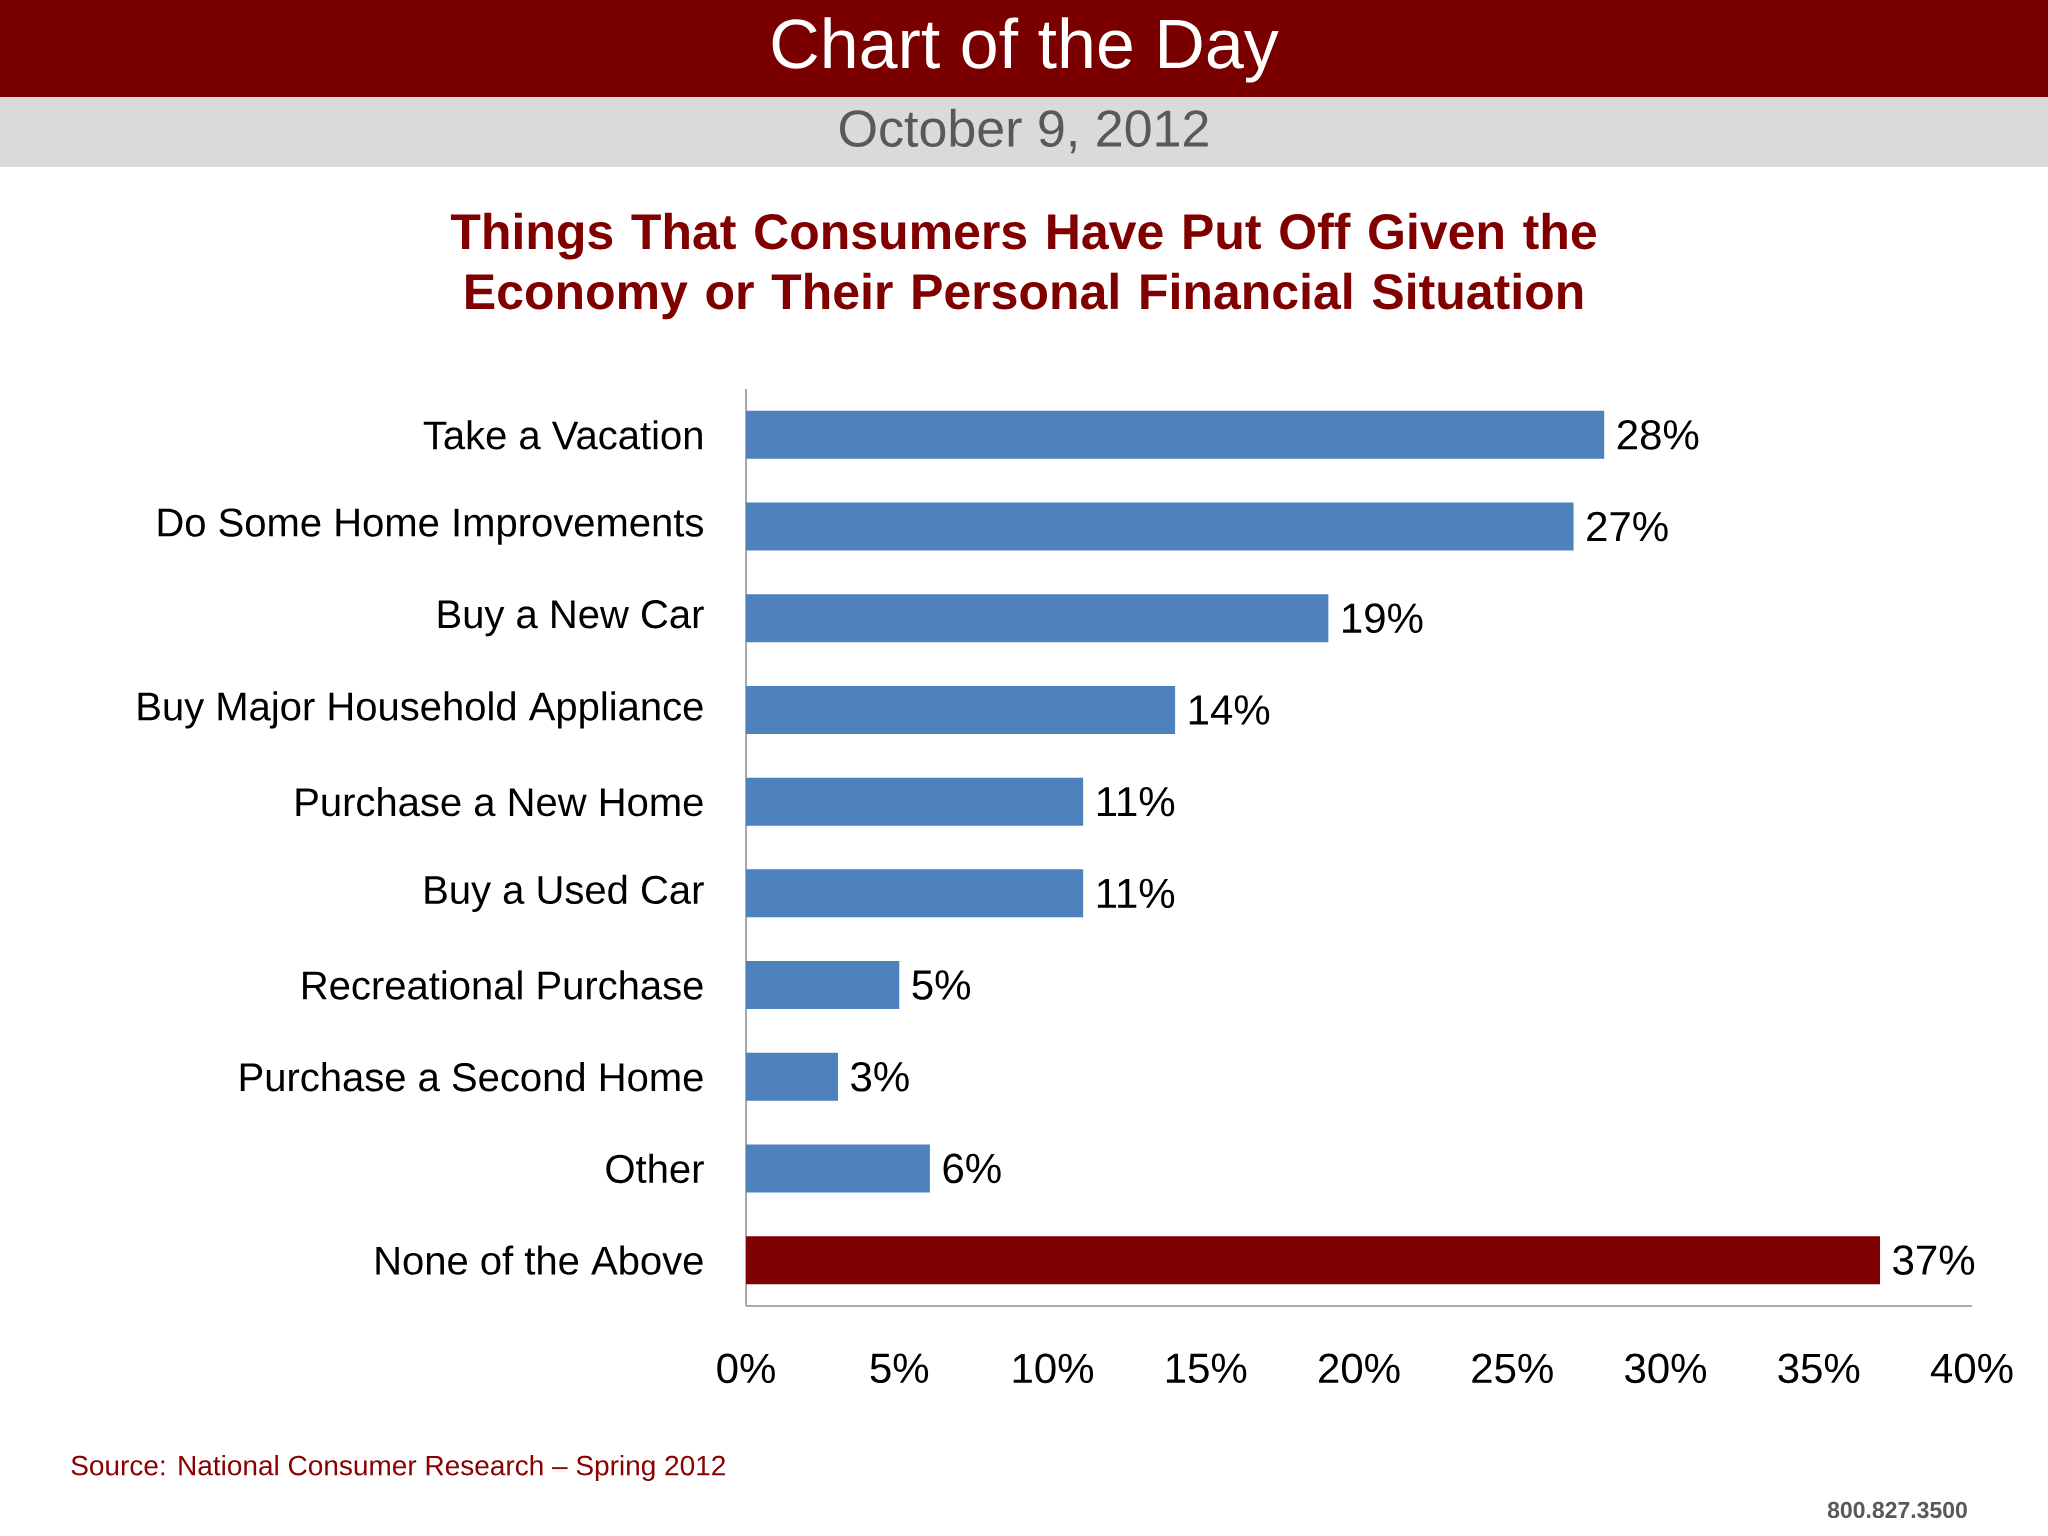 The image size is (2048, 1536). I want to click on data-label: 28%, so click(1658, 434).